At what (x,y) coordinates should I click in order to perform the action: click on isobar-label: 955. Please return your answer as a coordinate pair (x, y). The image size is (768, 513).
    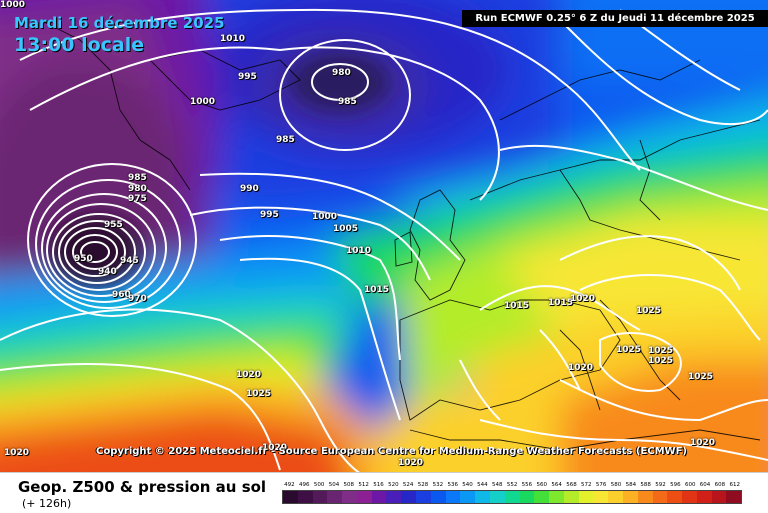
    Looking at the image, I should click on (113, 225).